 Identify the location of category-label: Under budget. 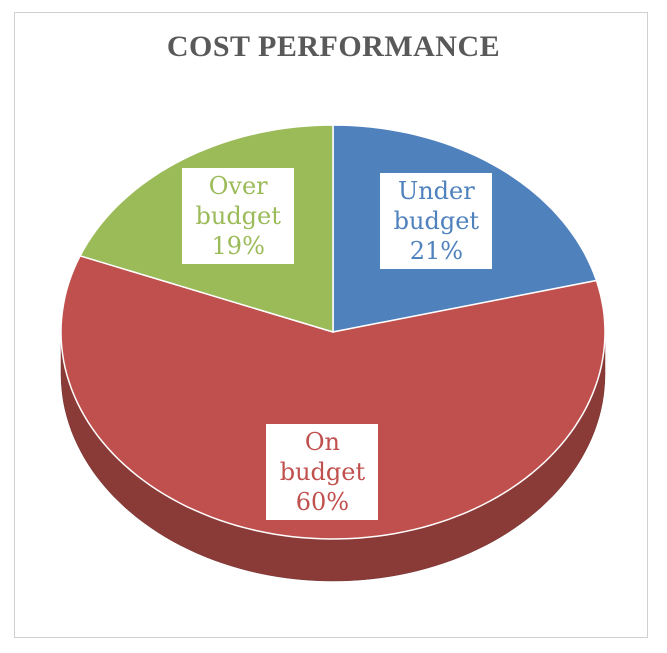
(436, 205).